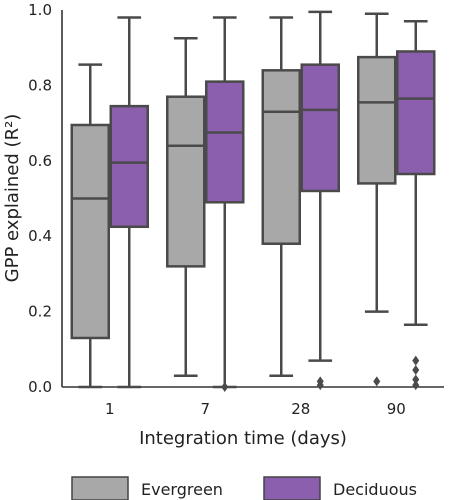 The image size is (451, 500). I want to click on legend-swatch-evergreen, so click(100, 488).